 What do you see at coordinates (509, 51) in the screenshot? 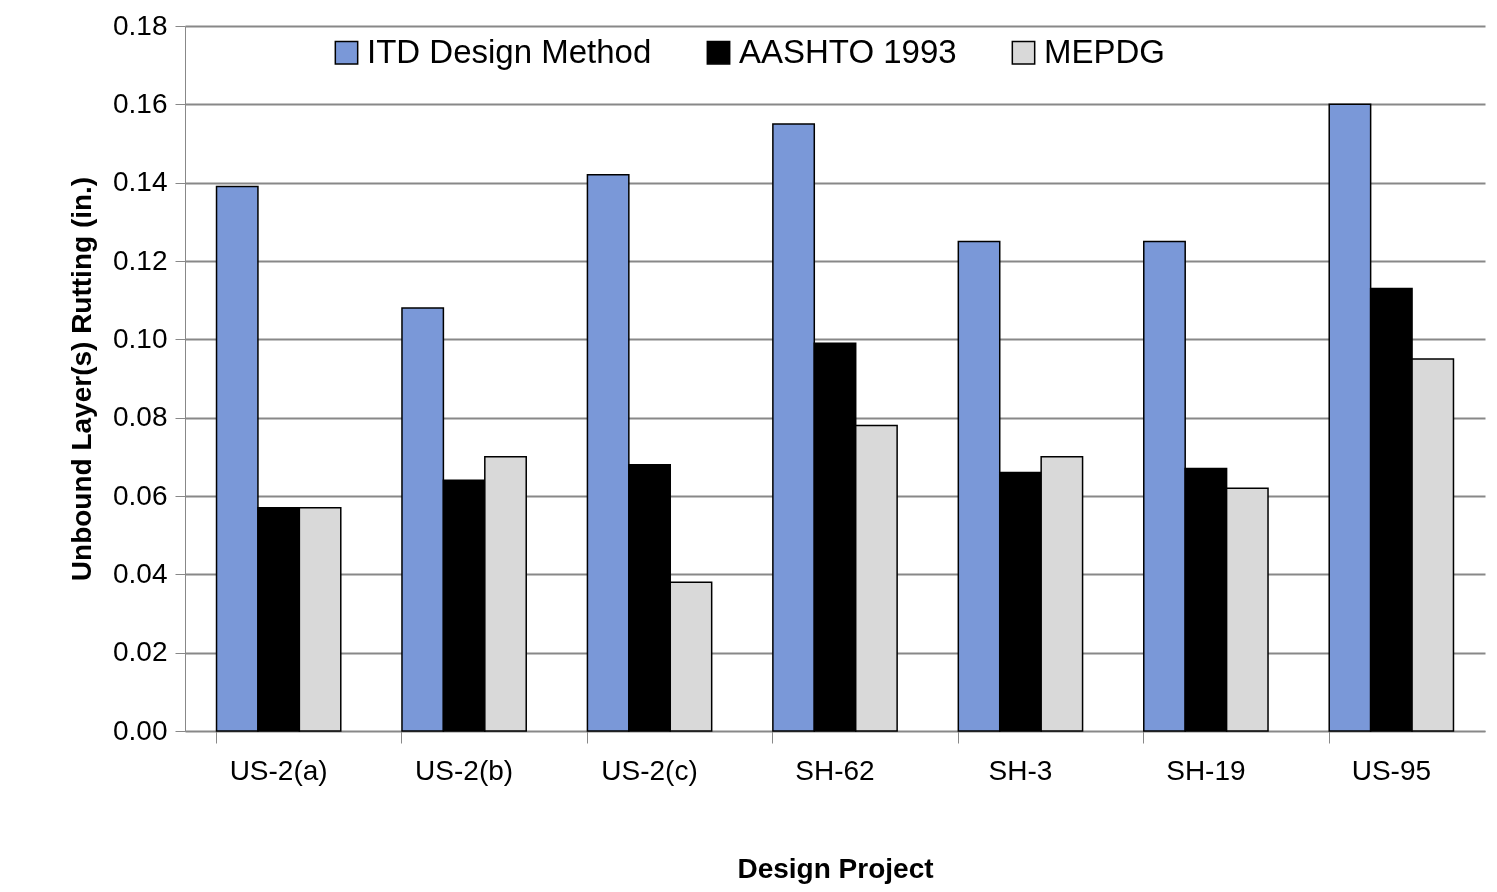
I see `legend-label: ITD Design Method` at bounding box center [509, 51].